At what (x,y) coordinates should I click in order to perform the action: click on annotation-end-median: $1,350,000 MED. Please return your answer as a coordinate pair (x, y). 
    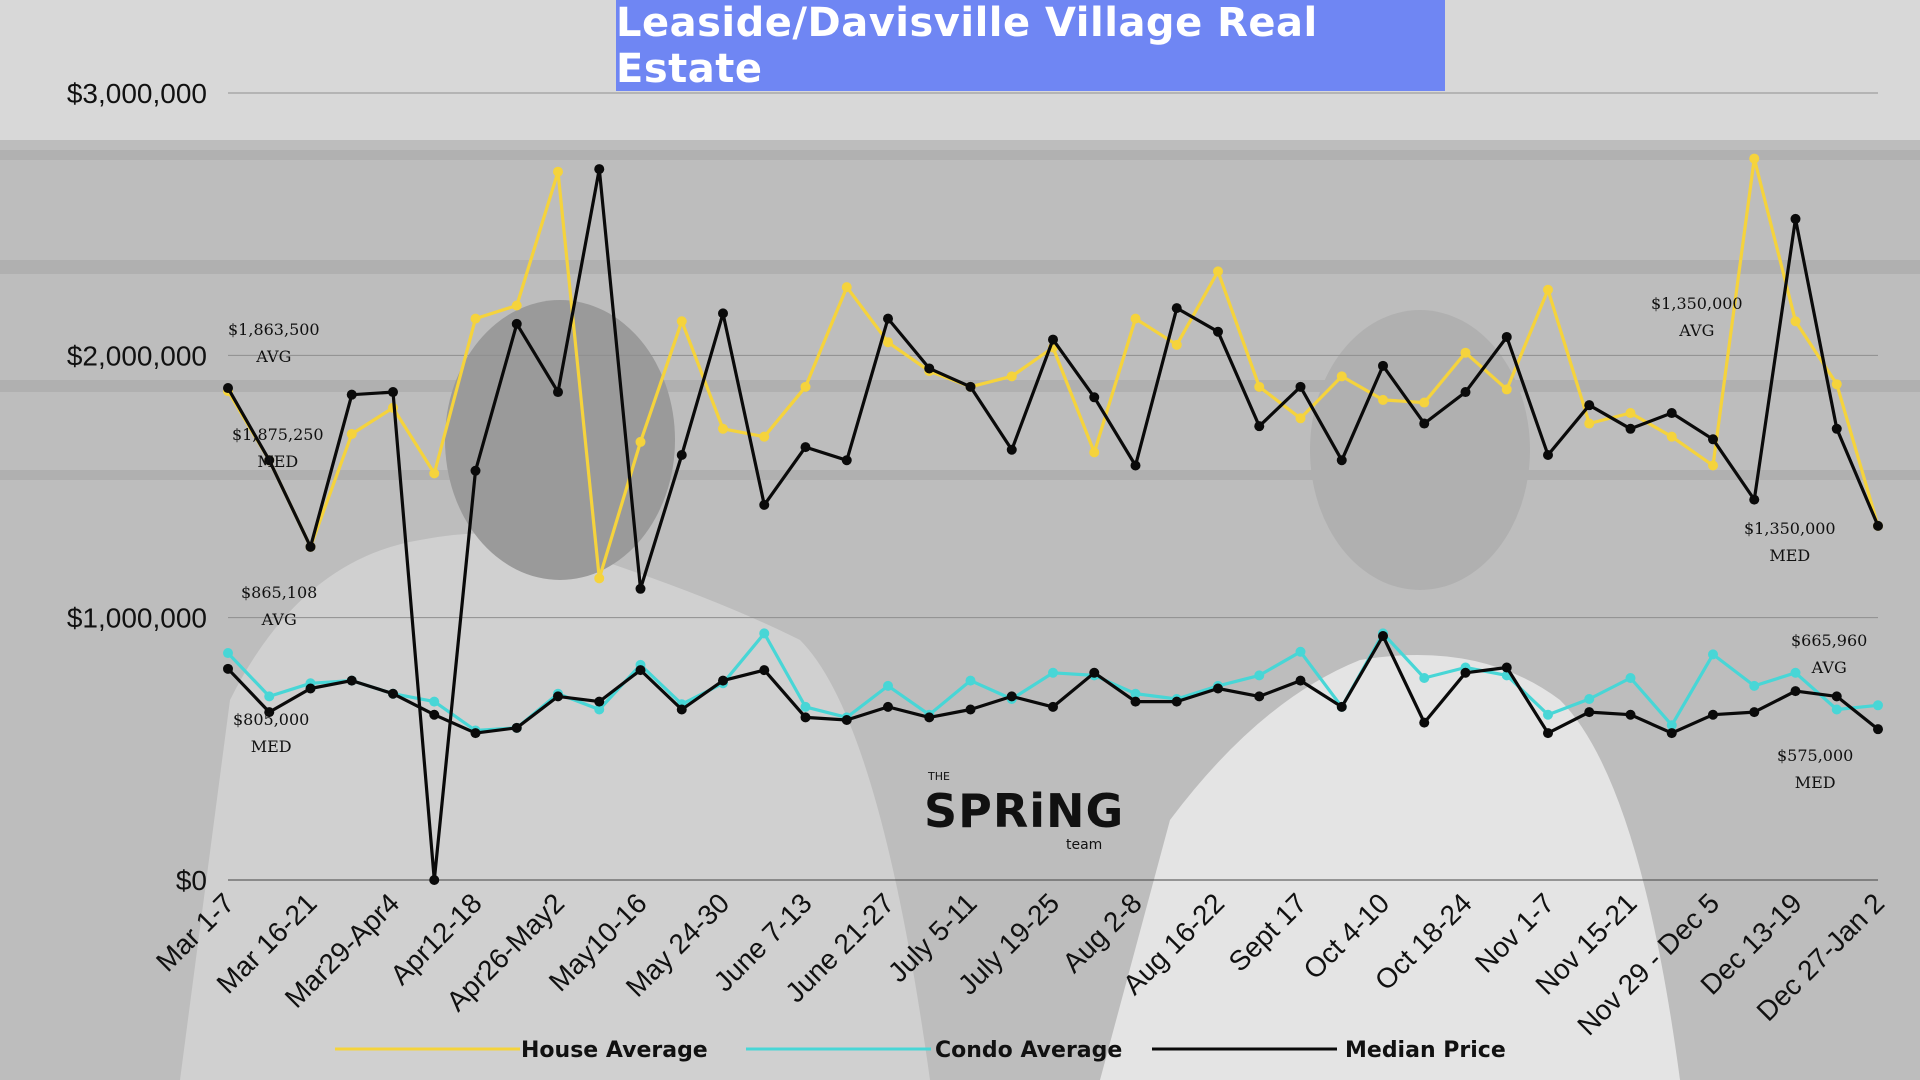
    Looking at the image, I should click on (1790, 542).